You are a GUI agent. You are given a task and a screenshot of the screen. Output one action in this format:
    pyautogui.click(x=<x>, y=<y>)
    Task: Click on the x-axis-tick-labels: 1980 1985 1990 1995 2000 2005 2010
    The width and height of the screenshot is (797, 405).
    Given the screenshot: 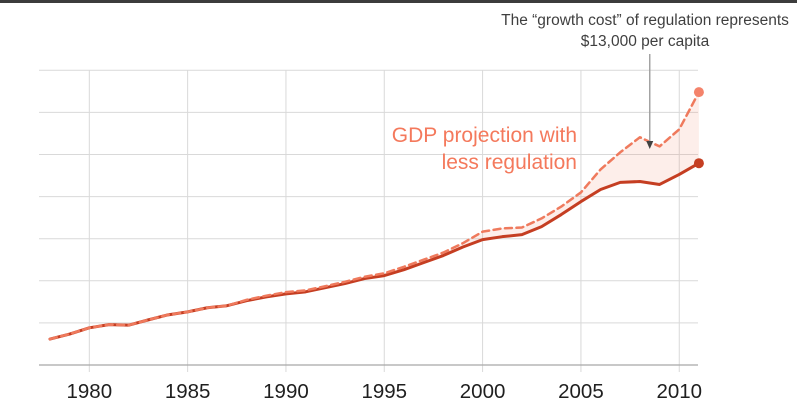 What is the action you would take?
    pyautogui.click(x=384, y=391)
    